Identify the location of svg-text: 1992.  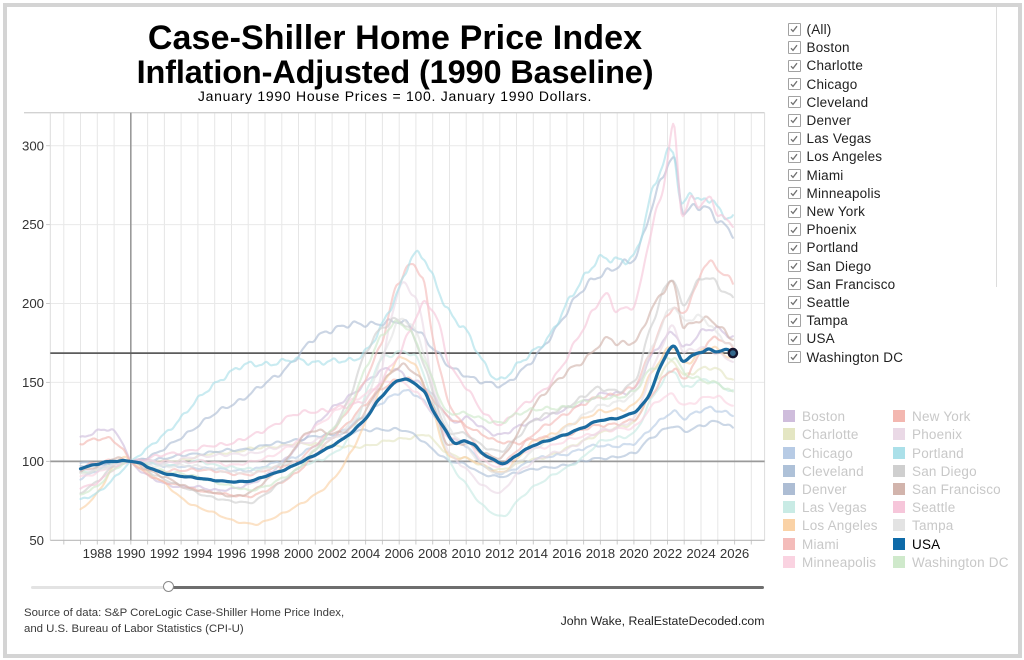
(164, 553).